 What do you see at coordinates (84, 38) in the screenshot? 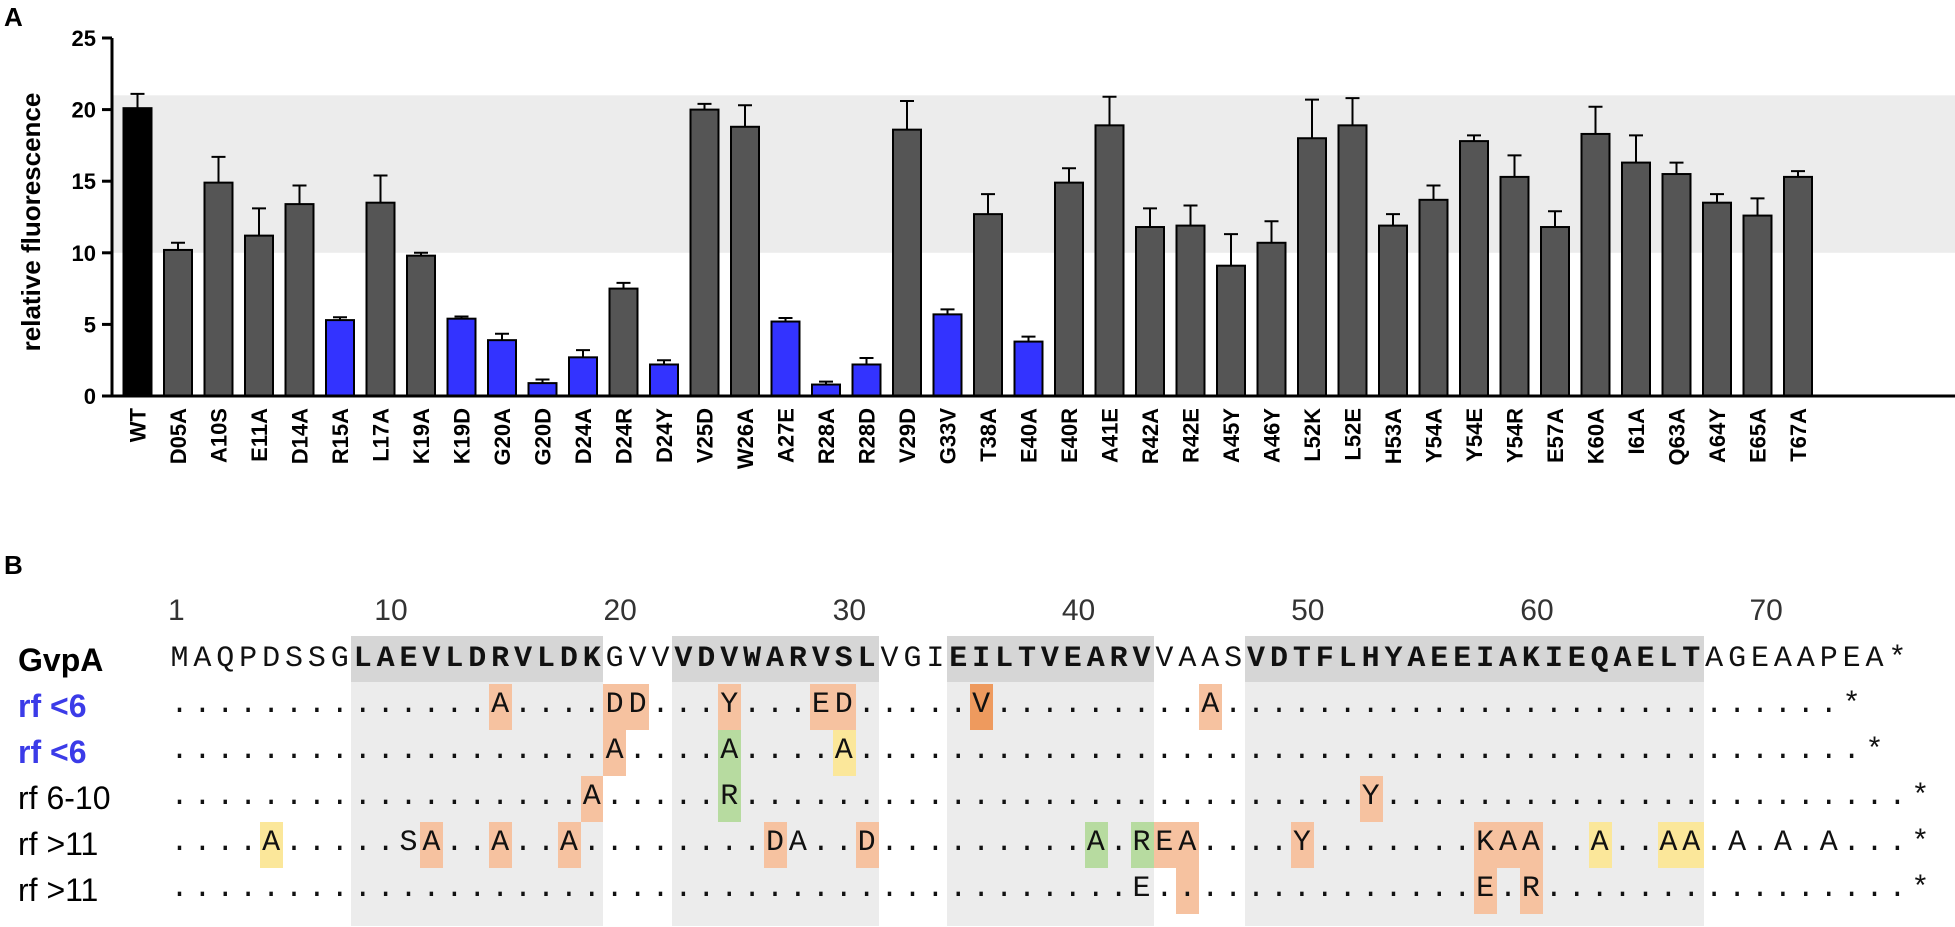
I see `y-tick-label: 25` at bounding box center [84, 38].